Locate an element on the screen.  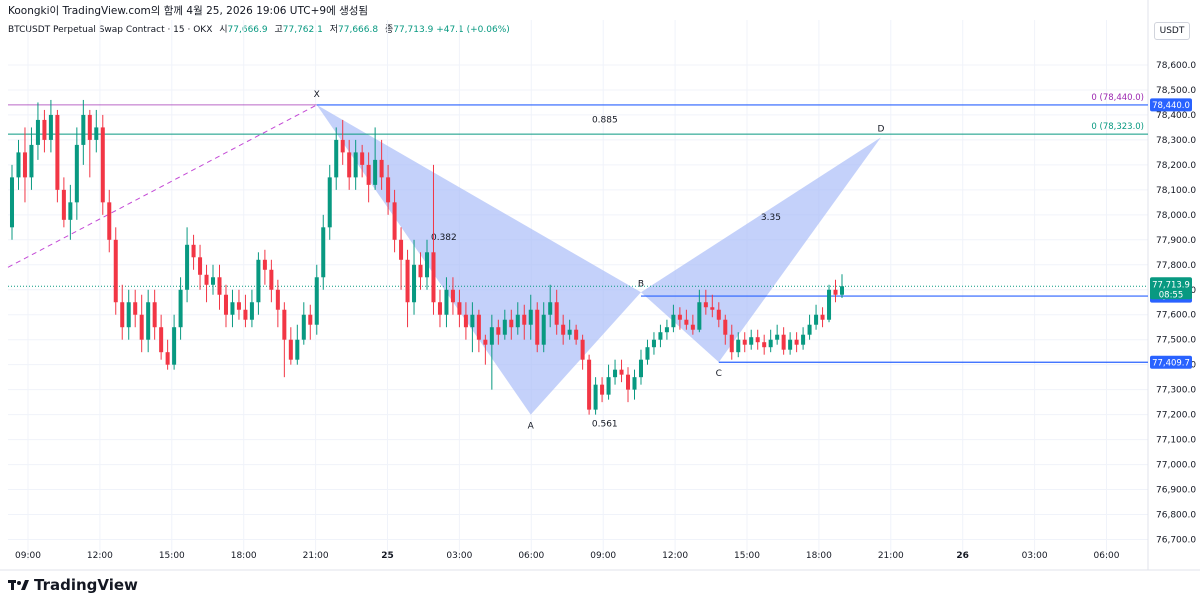
time-tick-label: 15:00 is located at coordinates (172, 556).